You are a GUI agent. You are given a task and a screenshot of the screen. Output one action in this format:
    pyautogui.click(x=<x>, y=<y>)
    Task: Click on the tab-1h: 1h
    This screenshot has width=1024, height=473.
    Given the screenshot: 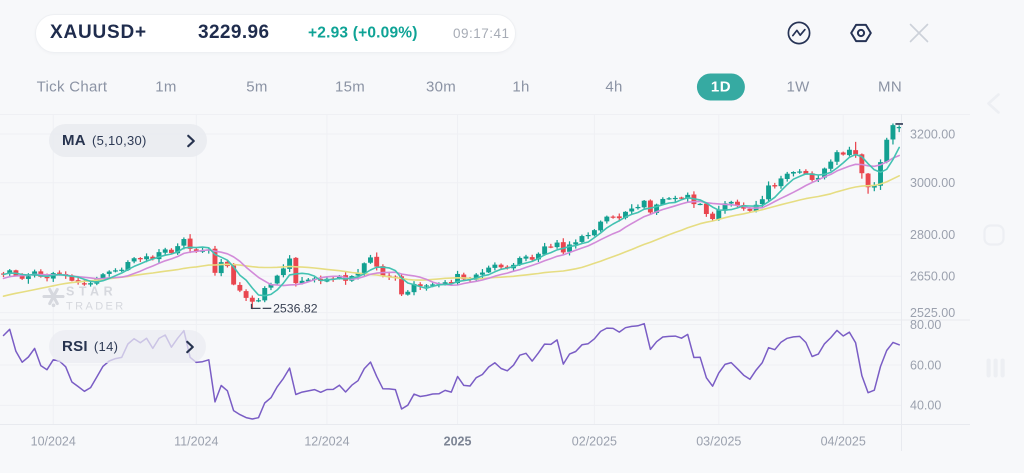 What is the action you would take?
    pyautogui.click(x=521, y=87)
    